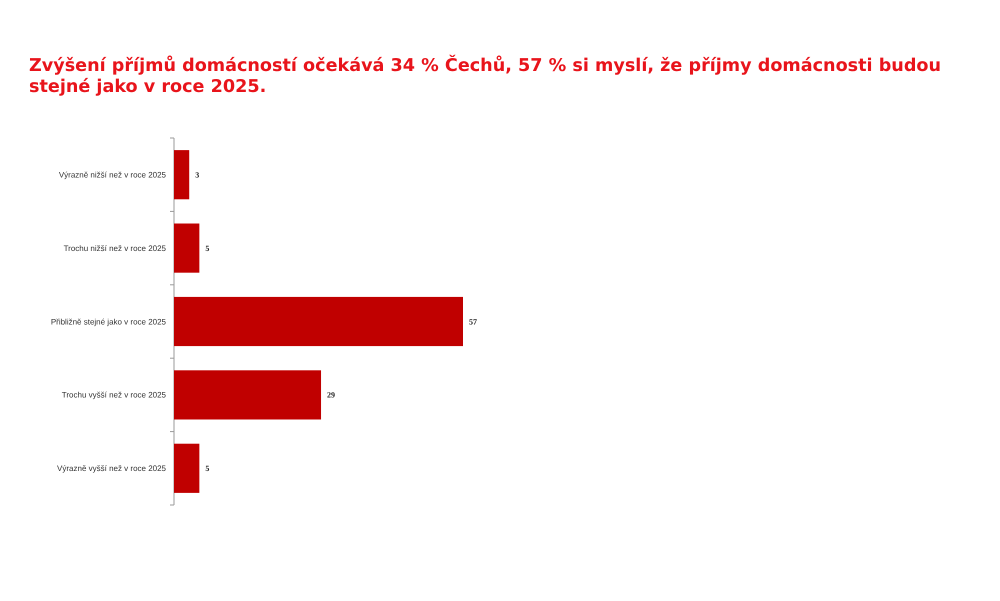  I want to click on y-tick-label: Přibližně stejné jako v roce 2025, so click(108, 321).